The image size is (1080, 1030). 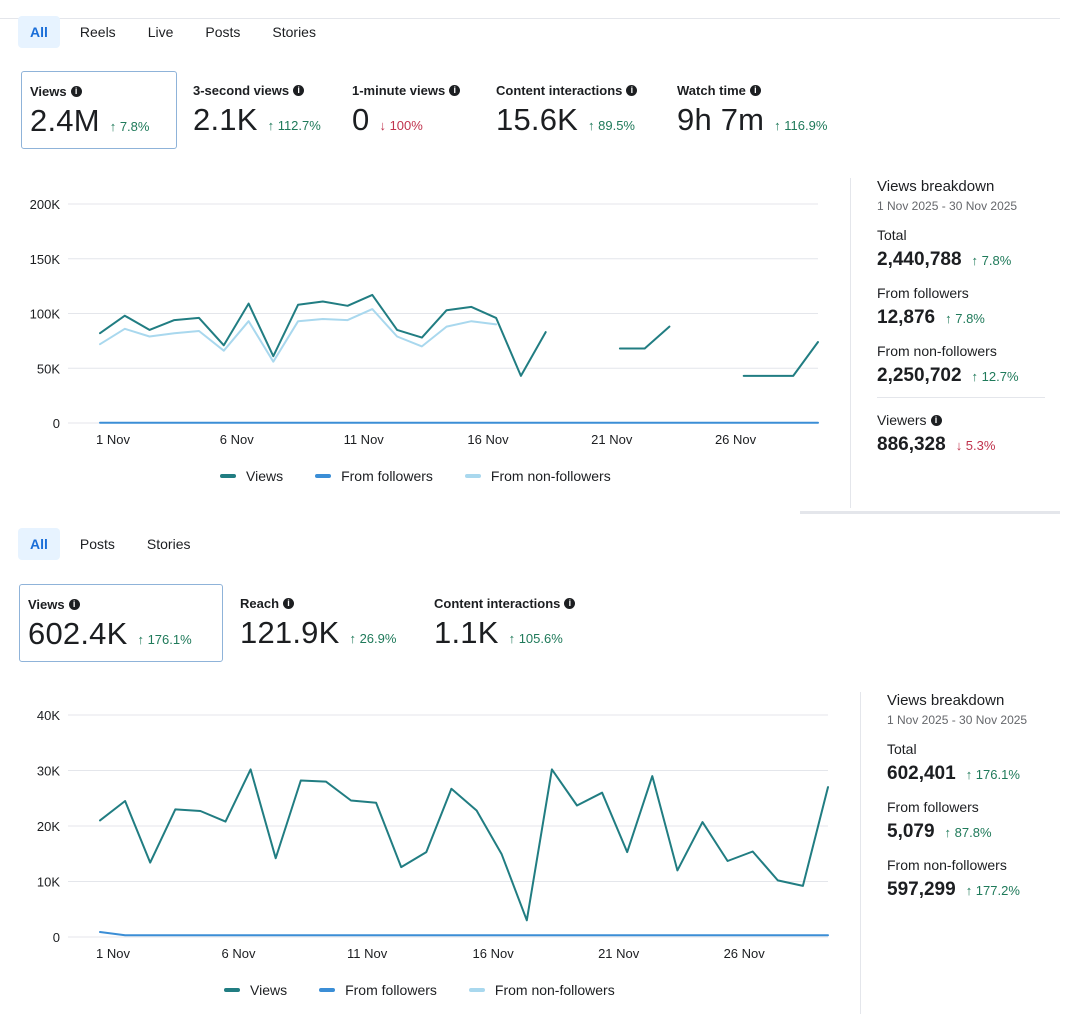 I want to click on breakdown-value: 602,401, so click(x=921, y=773).